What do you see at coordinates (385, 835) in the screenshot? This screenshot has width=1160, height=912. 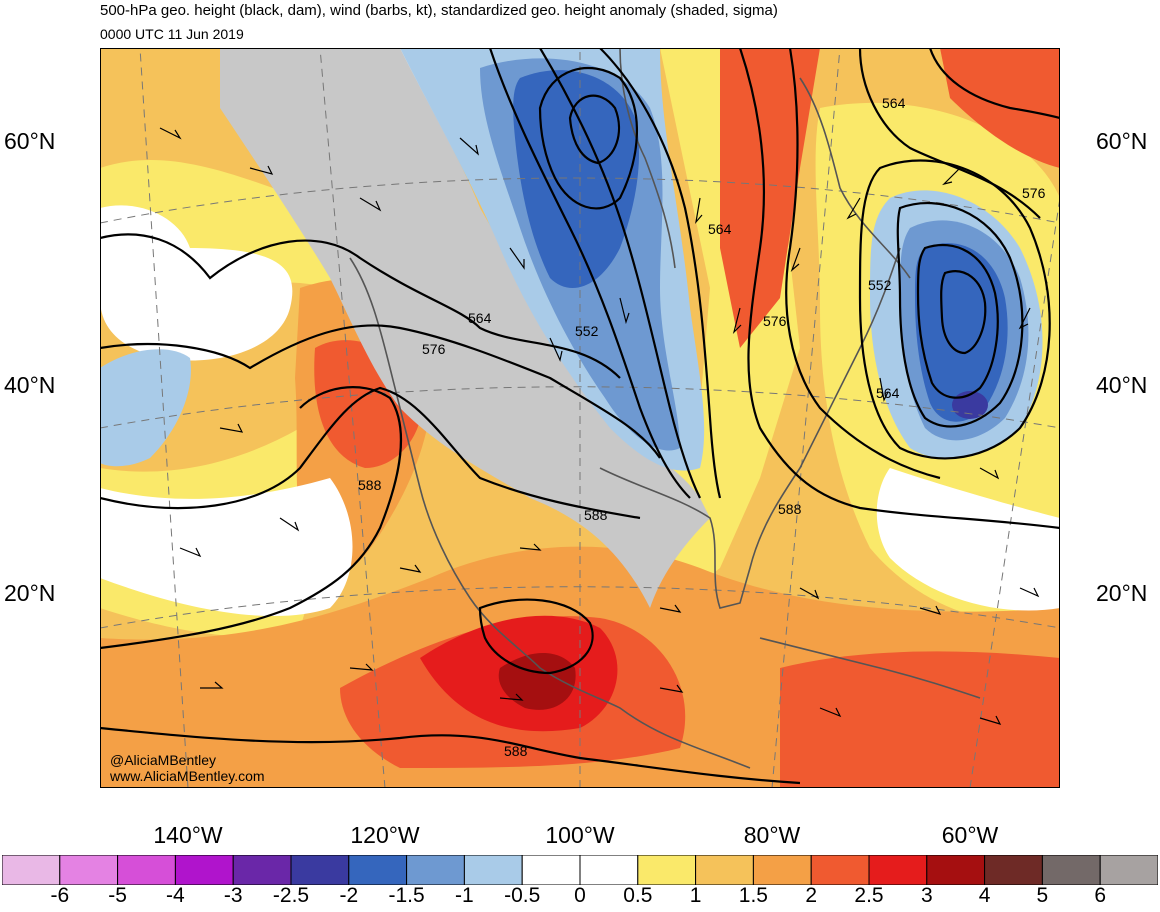 I see `lon-label-120w: 120°W` at bounding box center [385, 835].